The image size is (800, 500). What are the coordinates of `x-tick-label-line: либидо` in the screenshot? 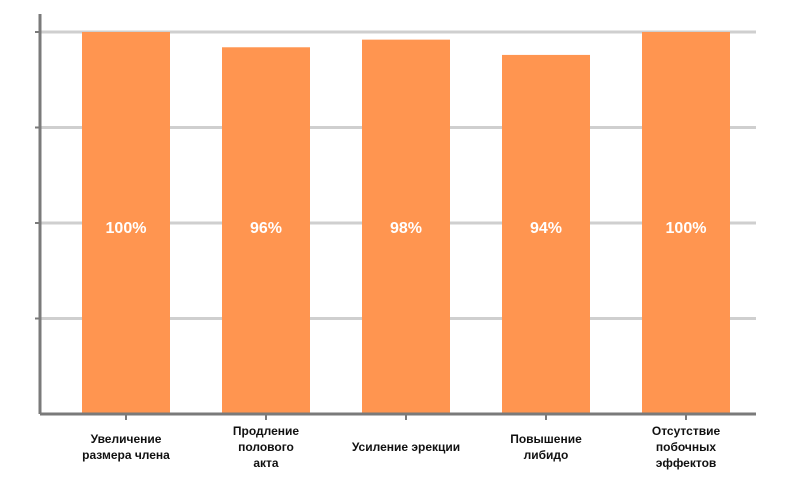 It's located at (546, 455).